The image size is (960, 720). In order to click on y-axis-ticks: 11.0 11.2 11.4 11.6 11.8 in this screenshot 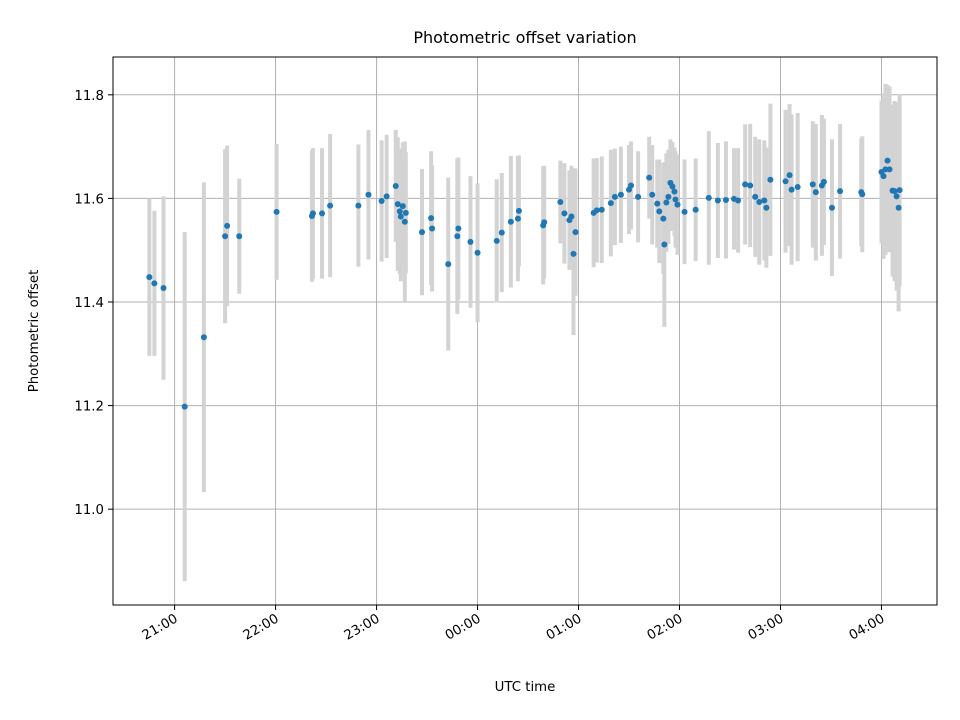, I will do `click(93, 303)`.